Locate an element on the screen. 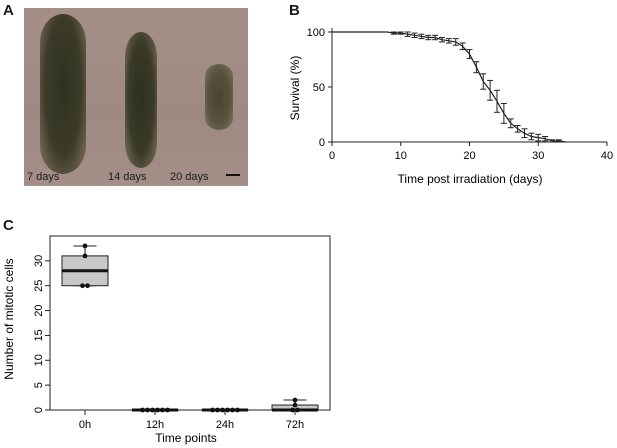  worm-7-days is located at coordinates (63, 94).